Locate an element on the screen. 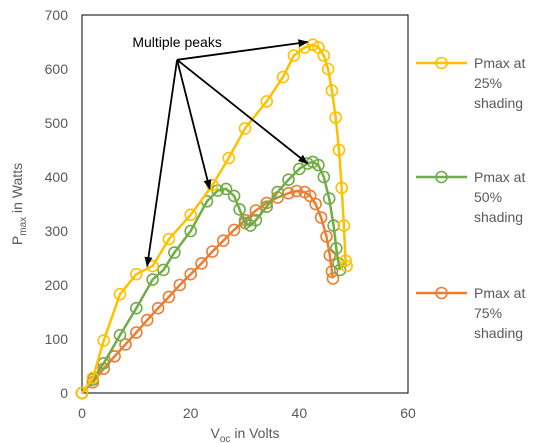 The width and height of the screenshot is (545, 443). annotation-text: Multiple peaks is located at coordinates (177, 42).